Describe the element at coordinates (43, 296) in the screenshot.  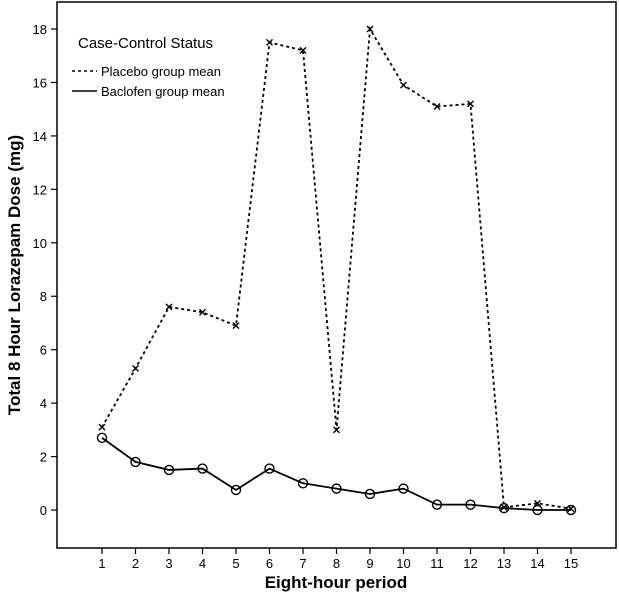
I see `y-tick-label: 8` at that location.